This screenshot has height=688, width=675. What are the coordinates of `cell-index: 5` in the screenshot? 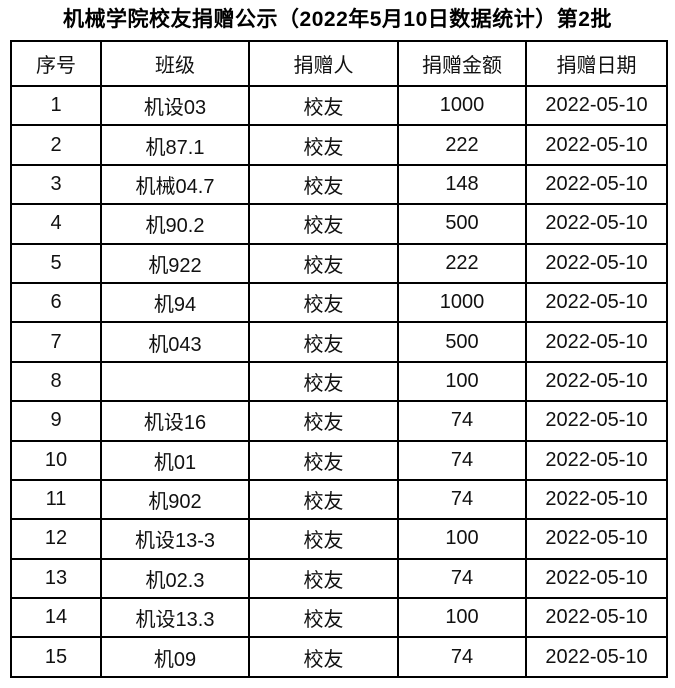 It's located at (56, 263).